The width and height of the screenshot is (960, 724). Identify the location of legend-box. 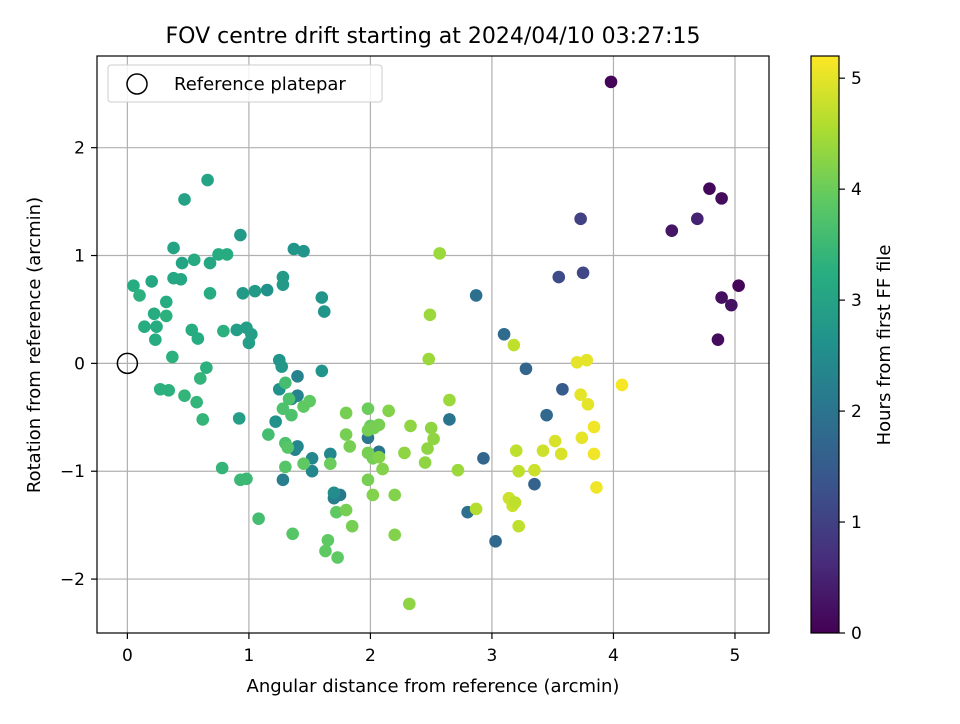
(245, 83).